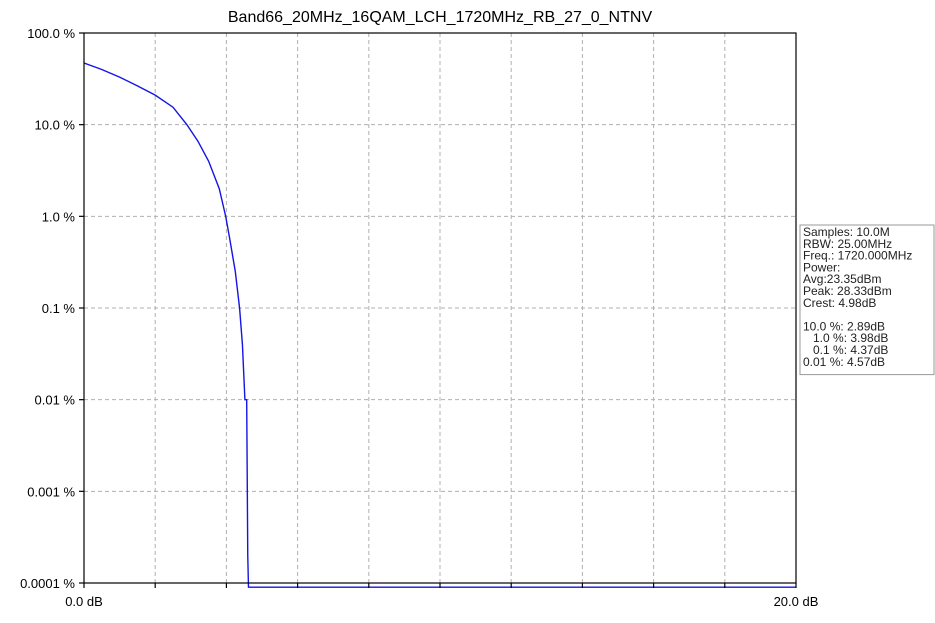 The width and height of the screenshot is (935, 623). Describe the element at coordinates (847, 244) in the screenshot. I see `info-line: RBW: 25.00MHz` at that location.